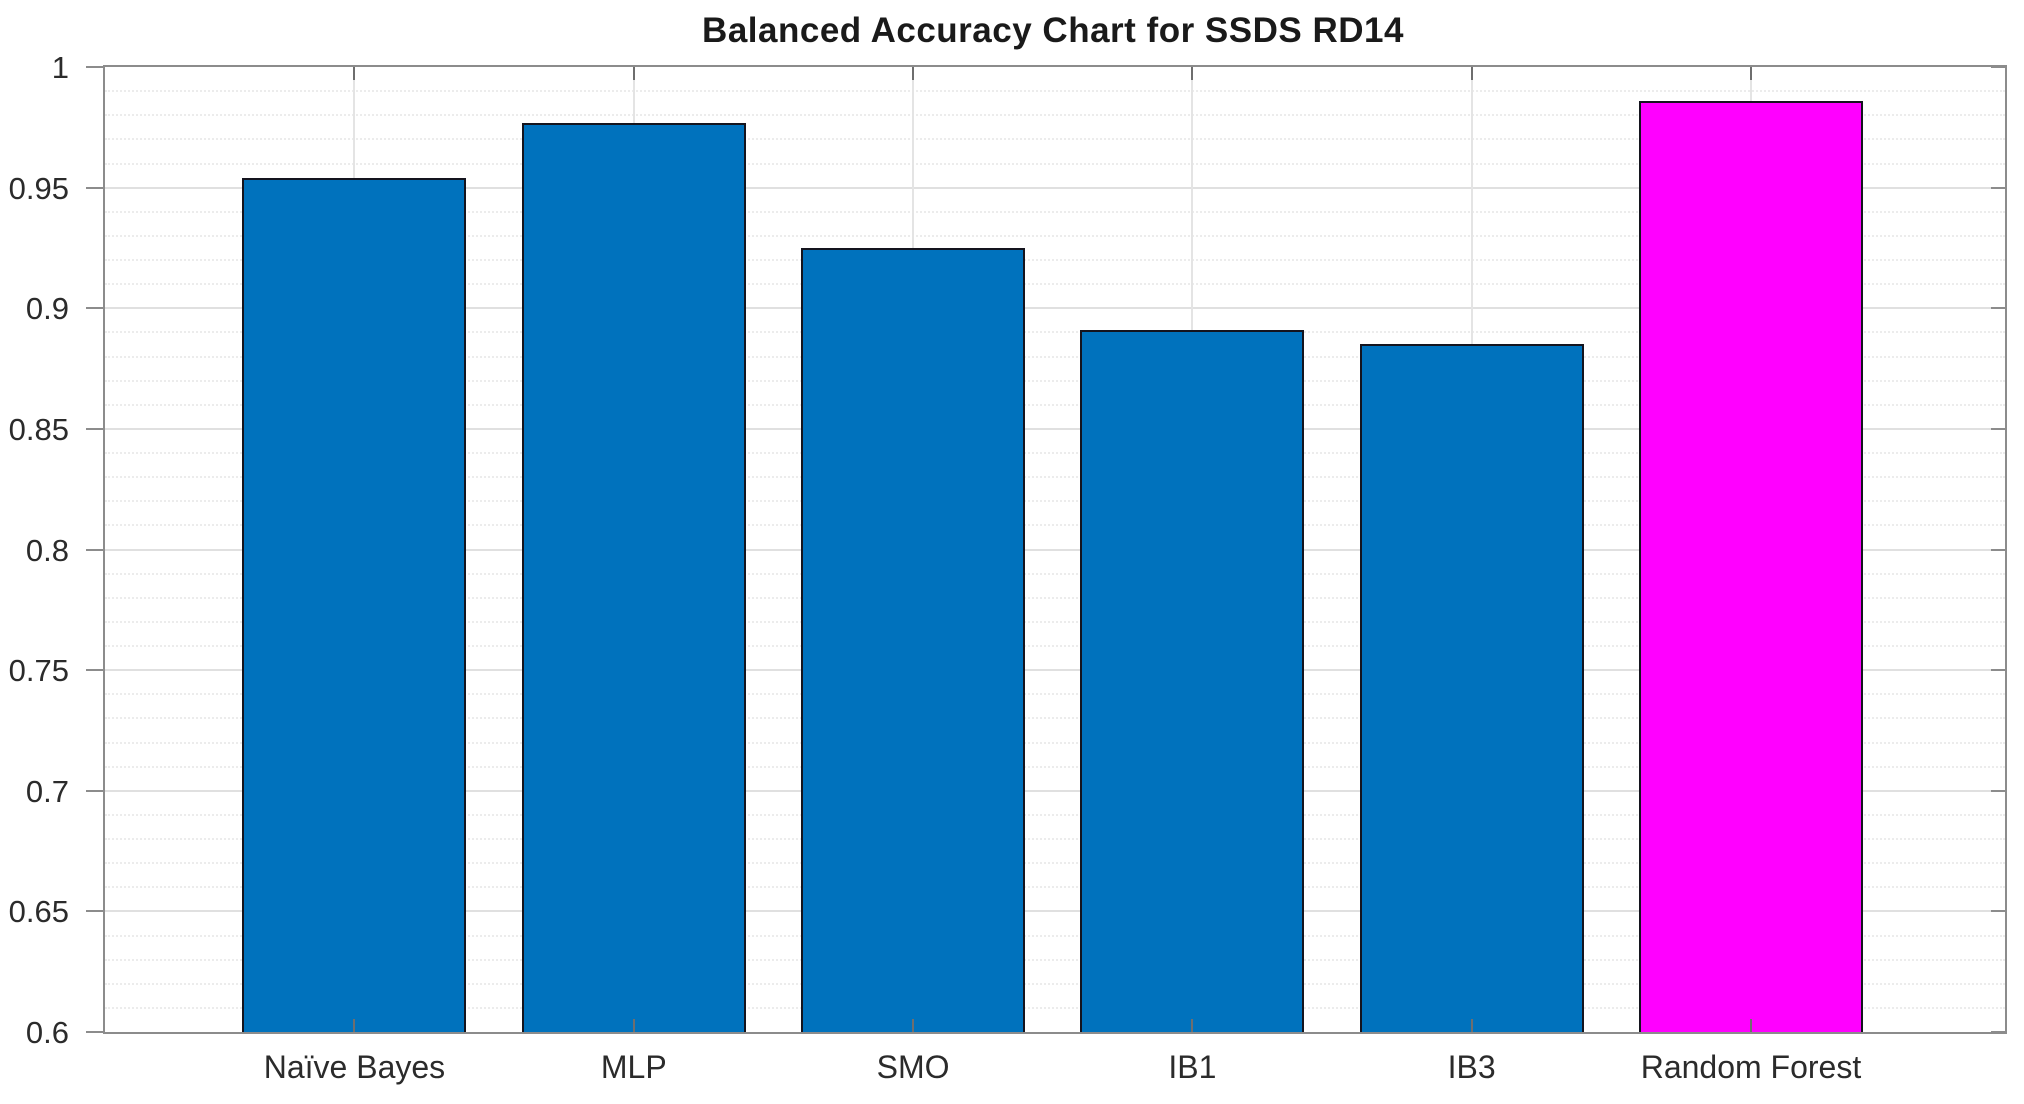 The width and height of the screenshot is (2024, 1104). I want to click on x-axis-category-label: Naïve Bayes, so click(354, 1067).